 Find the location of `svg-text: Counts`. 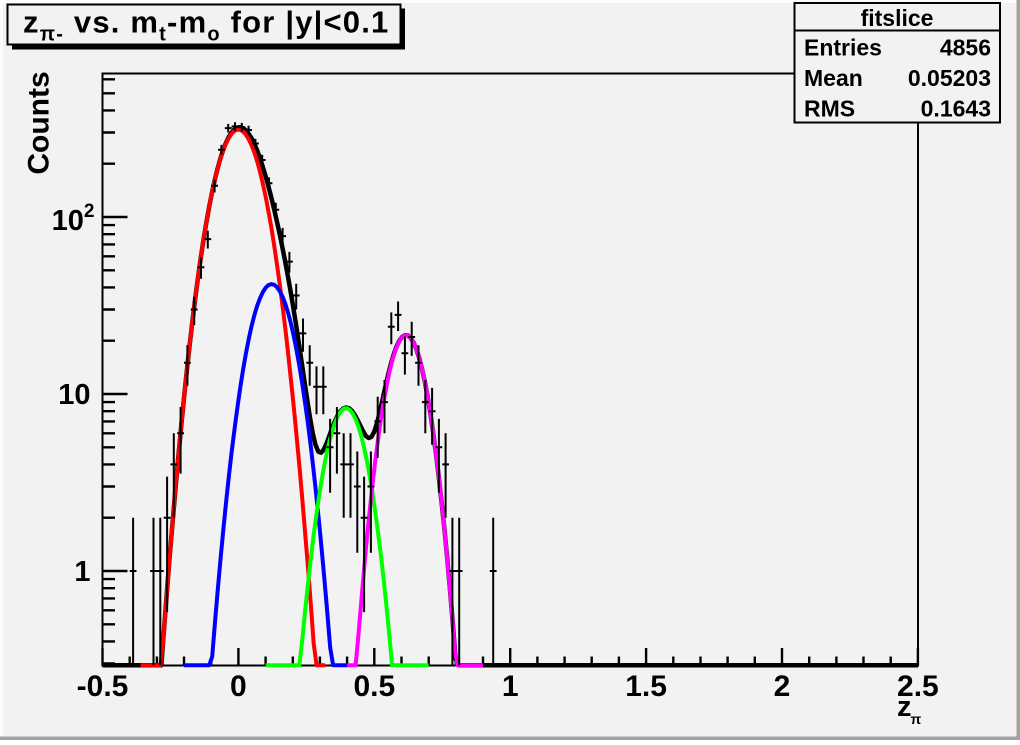

svg-text: Counts is located at coordinates (39, 122).